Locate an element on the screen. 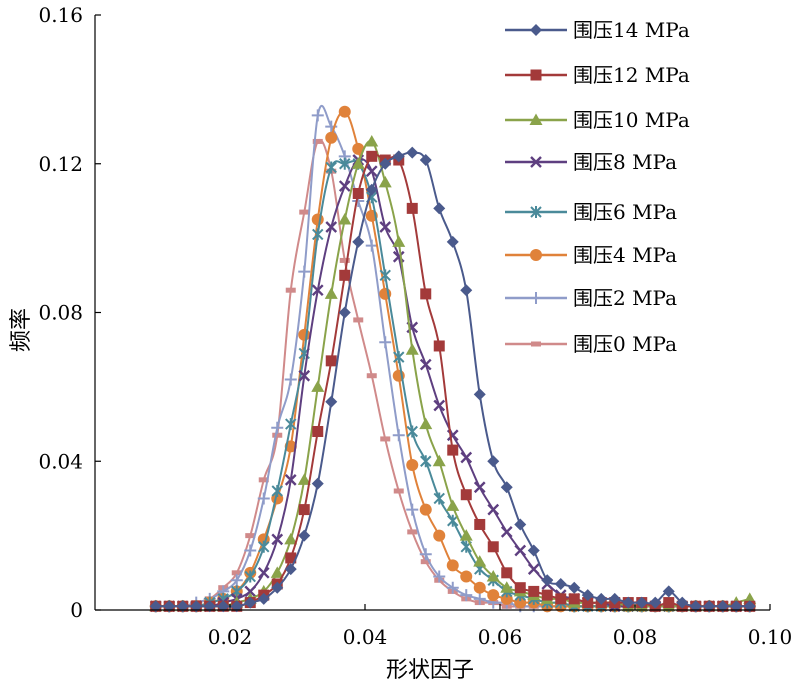  x-tick-label: 0.04 is located at coordinates (365, 637).